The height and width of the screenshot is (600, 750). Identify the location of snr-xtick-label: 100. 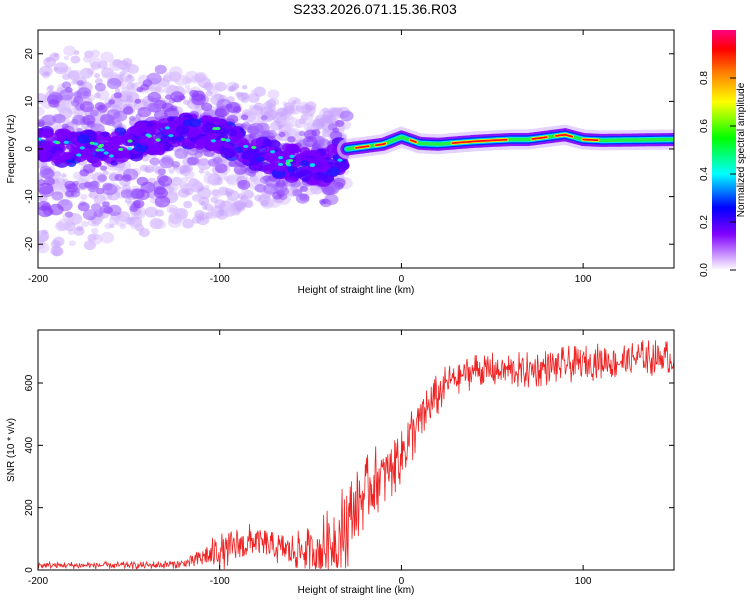
(583, 581).